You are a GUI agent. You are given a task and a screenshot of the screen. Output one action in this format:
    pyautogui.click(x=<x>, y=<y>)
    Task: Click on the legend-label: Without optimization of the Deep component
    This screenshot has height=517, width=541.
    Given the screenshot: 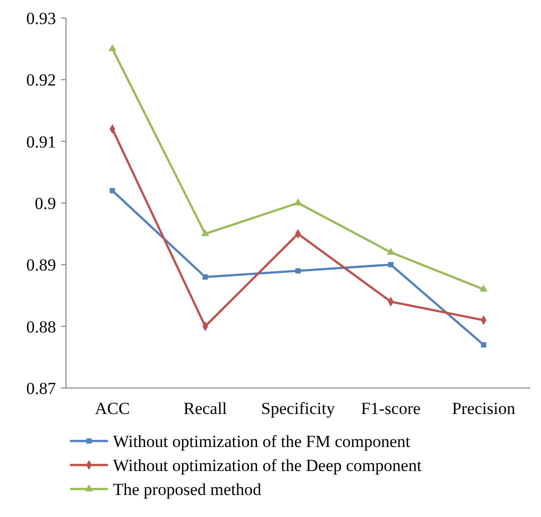 What is the action you would take?
    pyautogui.click(x=267, y=465)
    